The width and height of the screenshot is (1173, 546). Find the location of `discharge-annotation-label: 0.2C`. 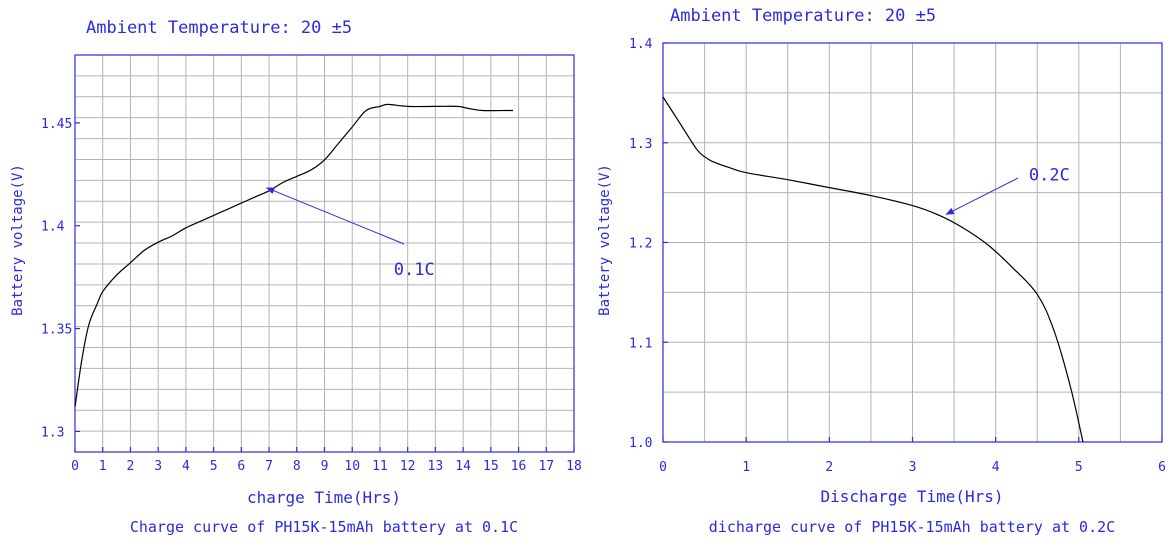

discharge-annotation-label: 0.2C is located at coordinates (1049, 176).